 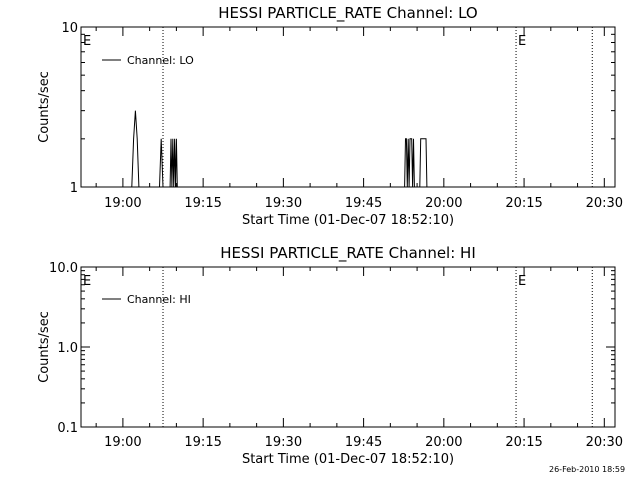 What do you see at coordinates (523, 442) in the screenshot?
I see `panel-2-x-tick-label: 20:15` at bounding box center [523, 442].